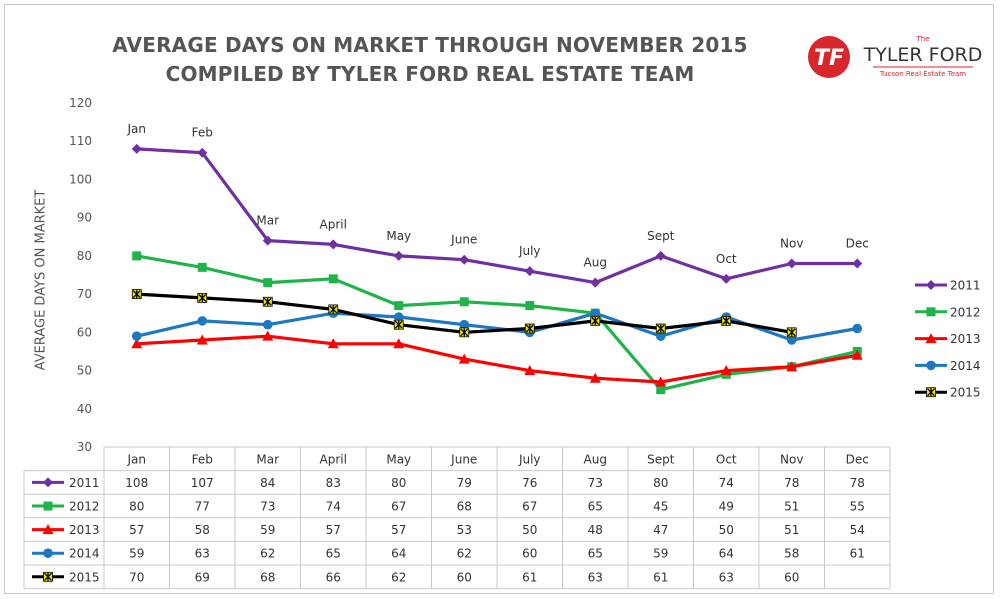  I want to click on data-label-Sept: Sept, so click(661, 236).